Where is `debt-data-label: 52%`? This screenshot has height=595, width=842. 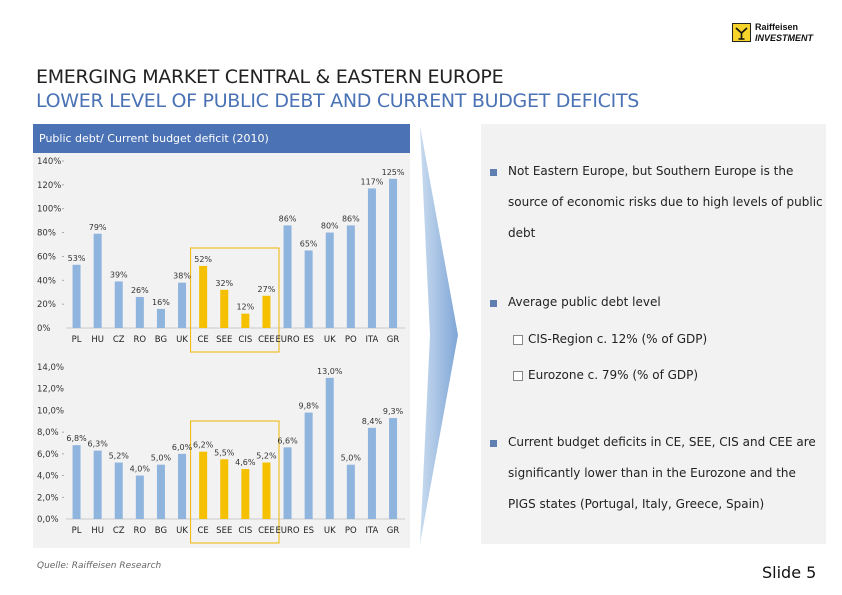
debt-data-label: 52% is located at coordinates (203, 259).